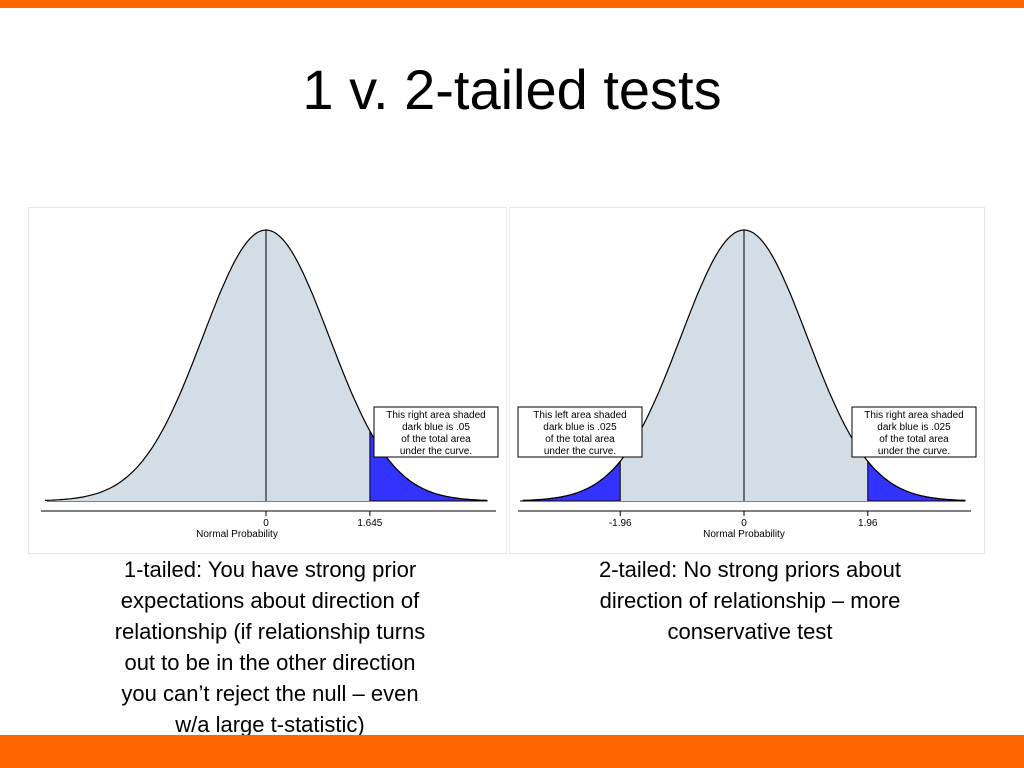 The height and width of the screenshot is (768, 1024). What do you see at coordinates (270, 569) in the screenshot?
I see `caption-line: 1-tailed: You have strong prior` at bounding box center [270, 569].